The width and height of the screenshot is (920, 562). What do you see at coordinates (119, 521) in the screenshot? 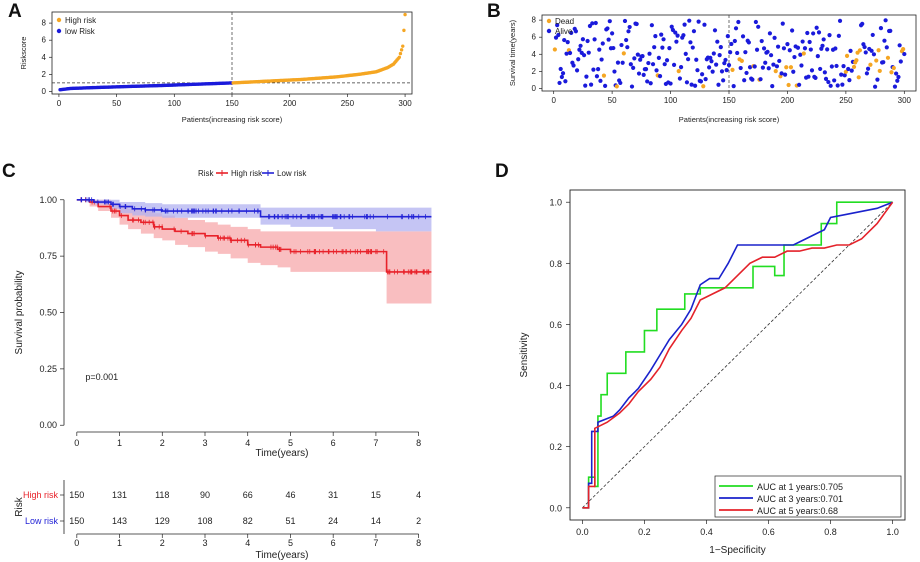
I see `risk-table-cell: 143` at bounding box center [119, 521].